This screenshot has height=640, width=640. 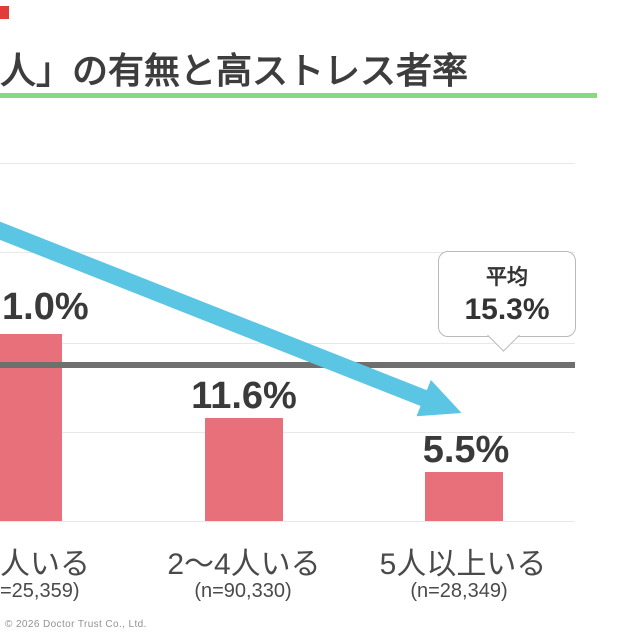 I want to click on category-label-3: 5人以上いる, so click(x=463, y=564).